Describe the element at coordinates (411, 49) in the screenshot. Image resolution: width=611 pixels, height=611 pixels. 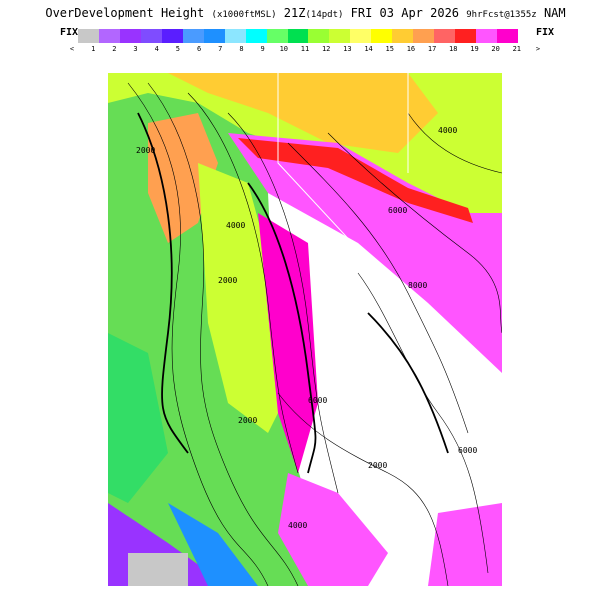
I see `legend-tick-label: 16` at that location.